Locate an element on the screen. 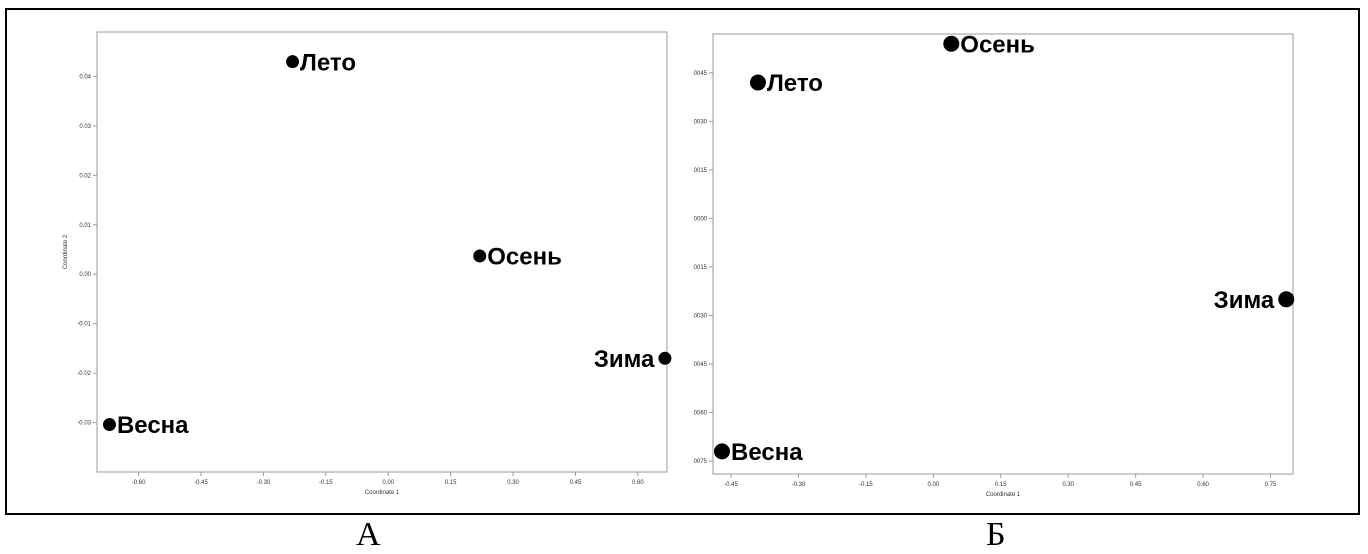 Image resolution: width=1368 pixels, height=554 pixels. panel-caption-a: А is located at coordinates (368, 534).